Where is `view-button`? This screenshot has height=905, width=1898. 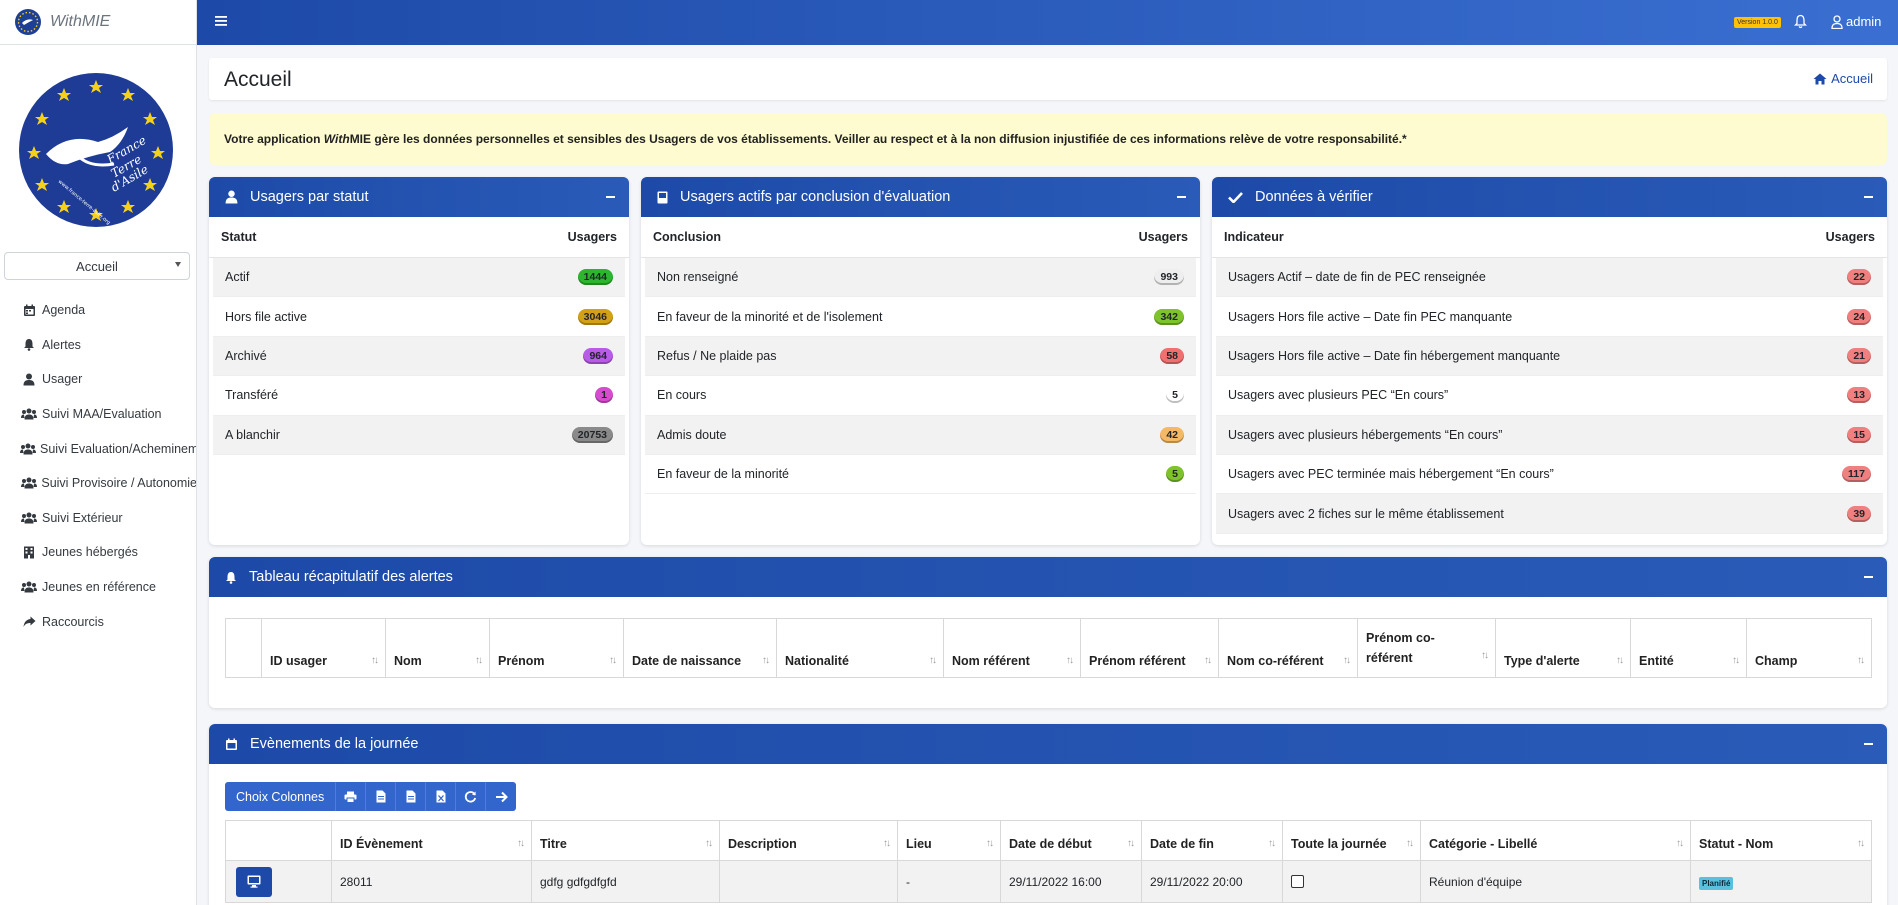 view-button is located at coordinates (254, 881).